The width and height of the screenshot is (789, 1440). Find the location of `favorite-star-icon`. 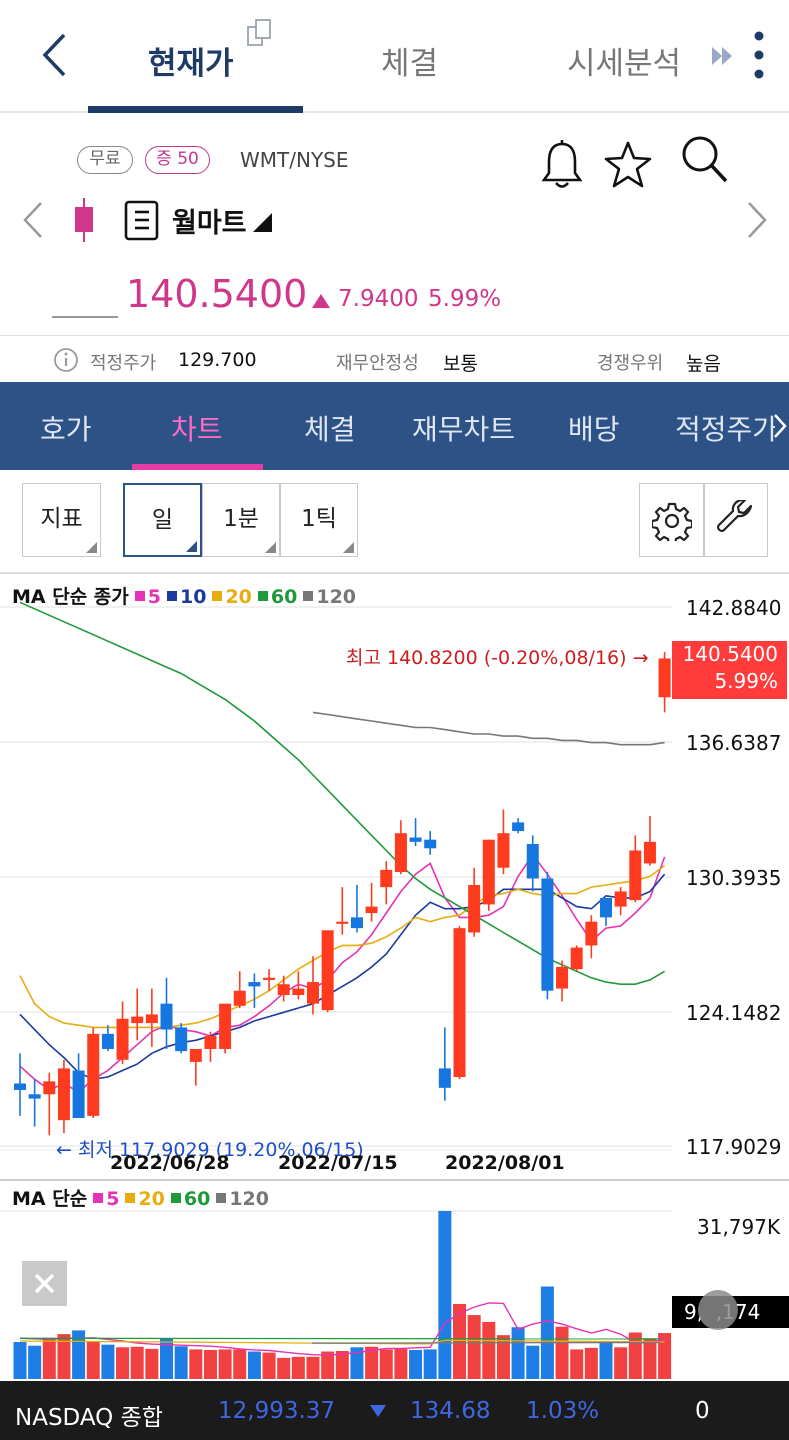

favorite-star-icon is located at coordinates (628, 165).